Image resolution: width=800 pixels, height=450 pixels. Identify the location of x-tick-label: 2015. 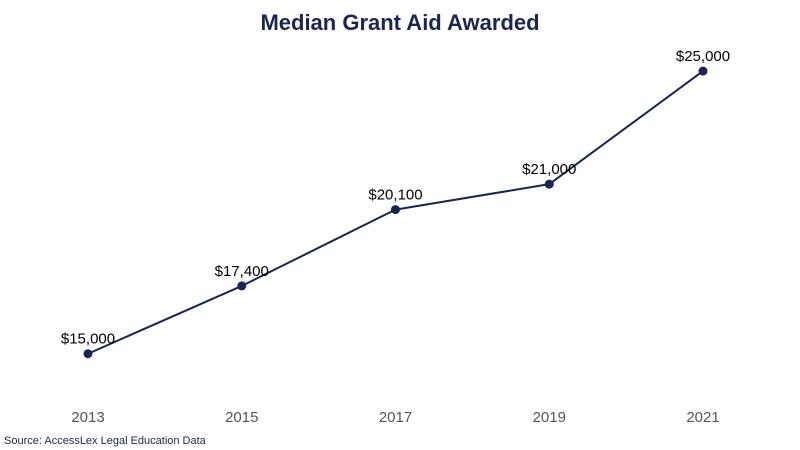
(241, 417).